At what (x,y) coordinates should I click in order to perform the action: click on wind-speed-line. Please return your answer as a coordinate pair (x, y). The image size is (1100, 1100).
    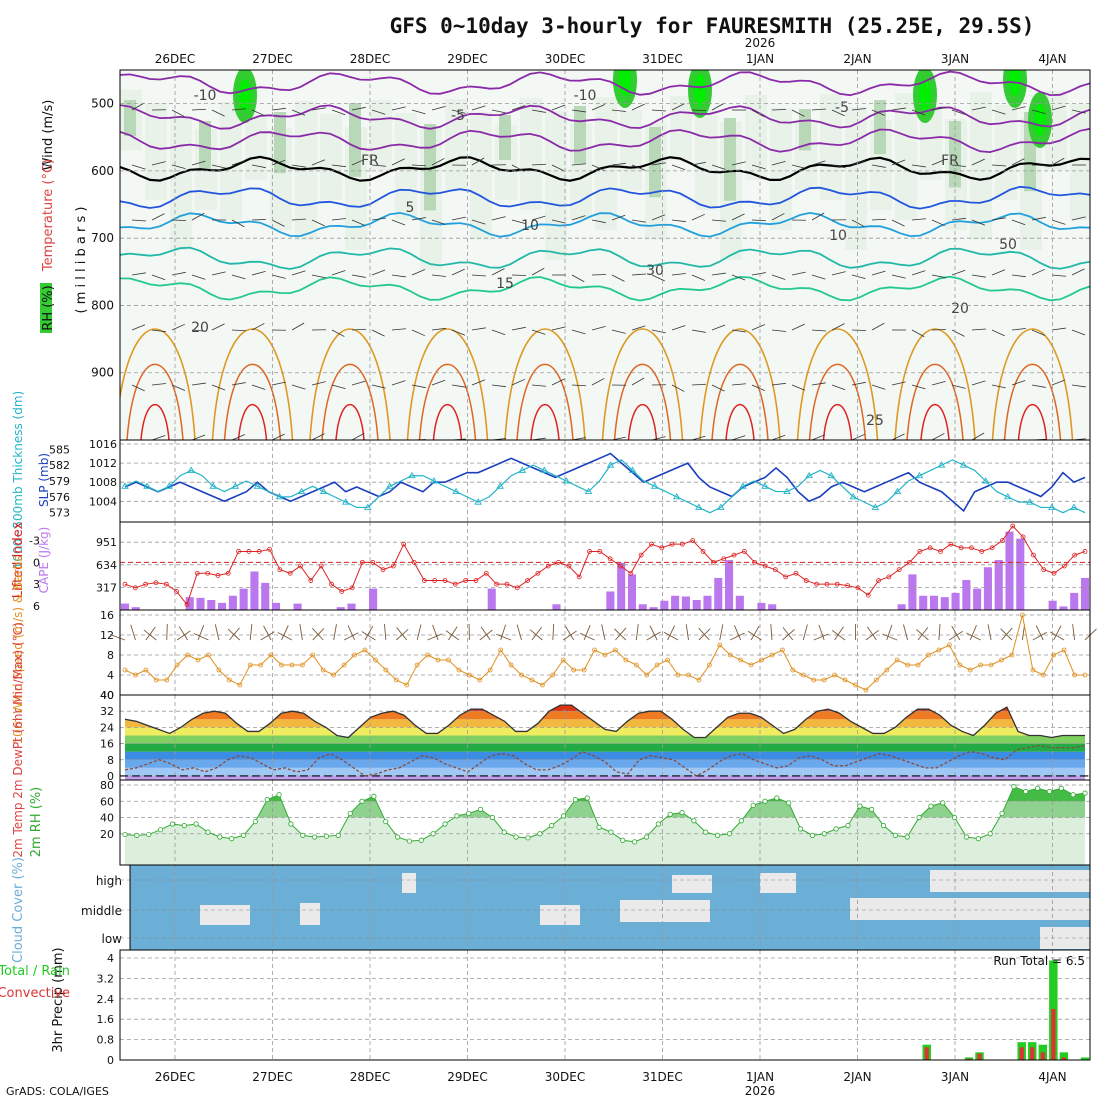
    Looking at the image, I should click on (604, 652).